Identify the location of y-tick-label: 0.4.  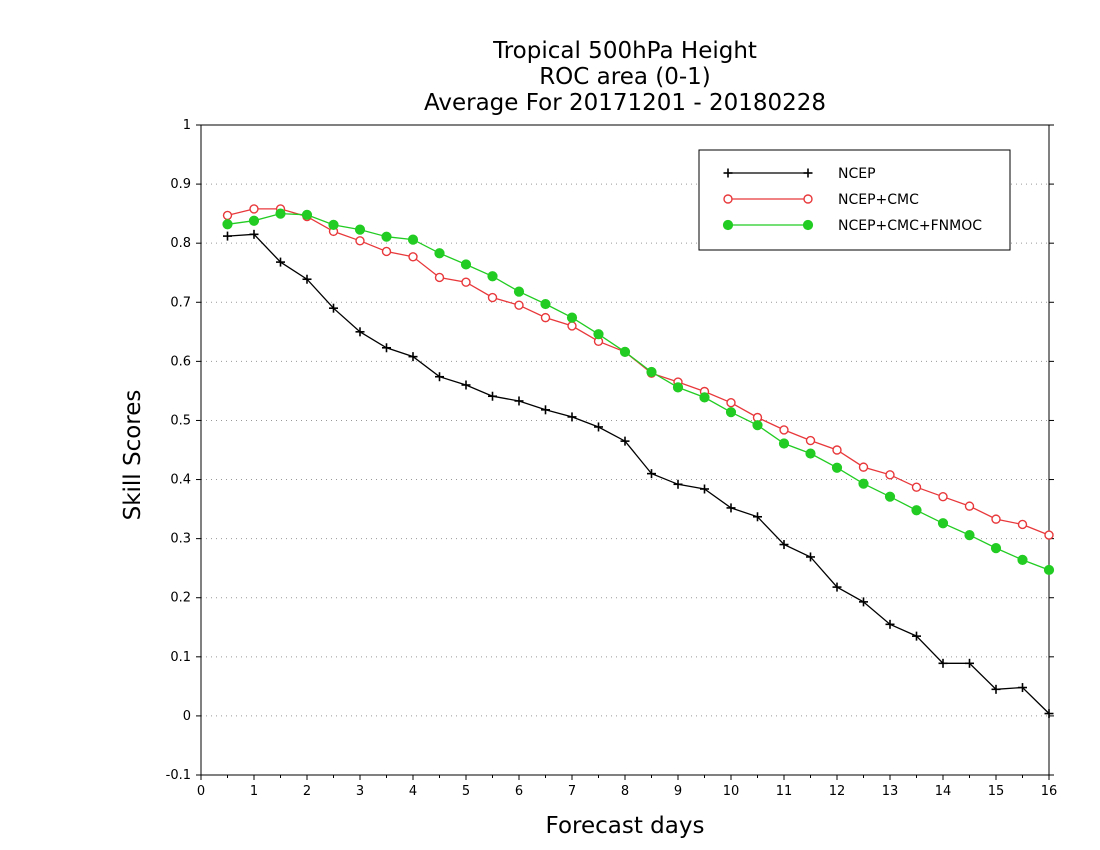
(180, 480).